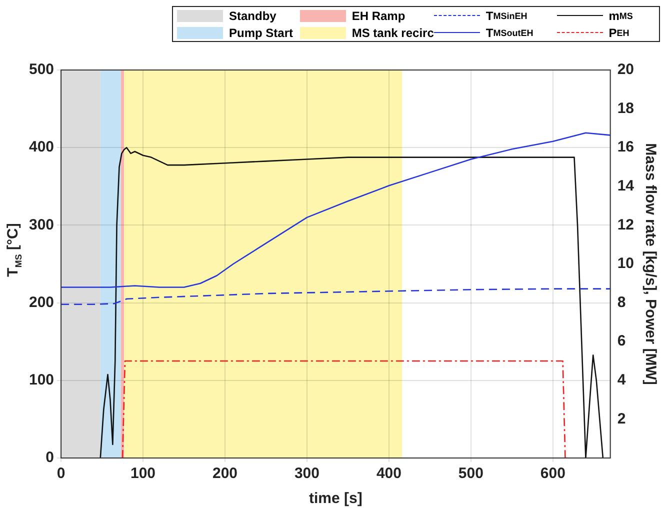  What do you see at coordinates (41, 380) in the screenshot?
I see `y-tick-label: 100` at bounding box center [41, 380].